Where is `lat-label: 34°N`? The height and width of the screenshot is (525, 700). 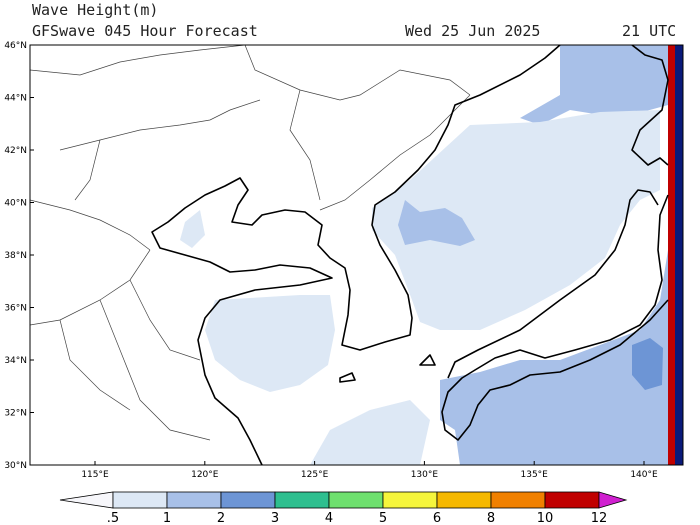
lat-label: 34°N is located at coordinates (15, 361).